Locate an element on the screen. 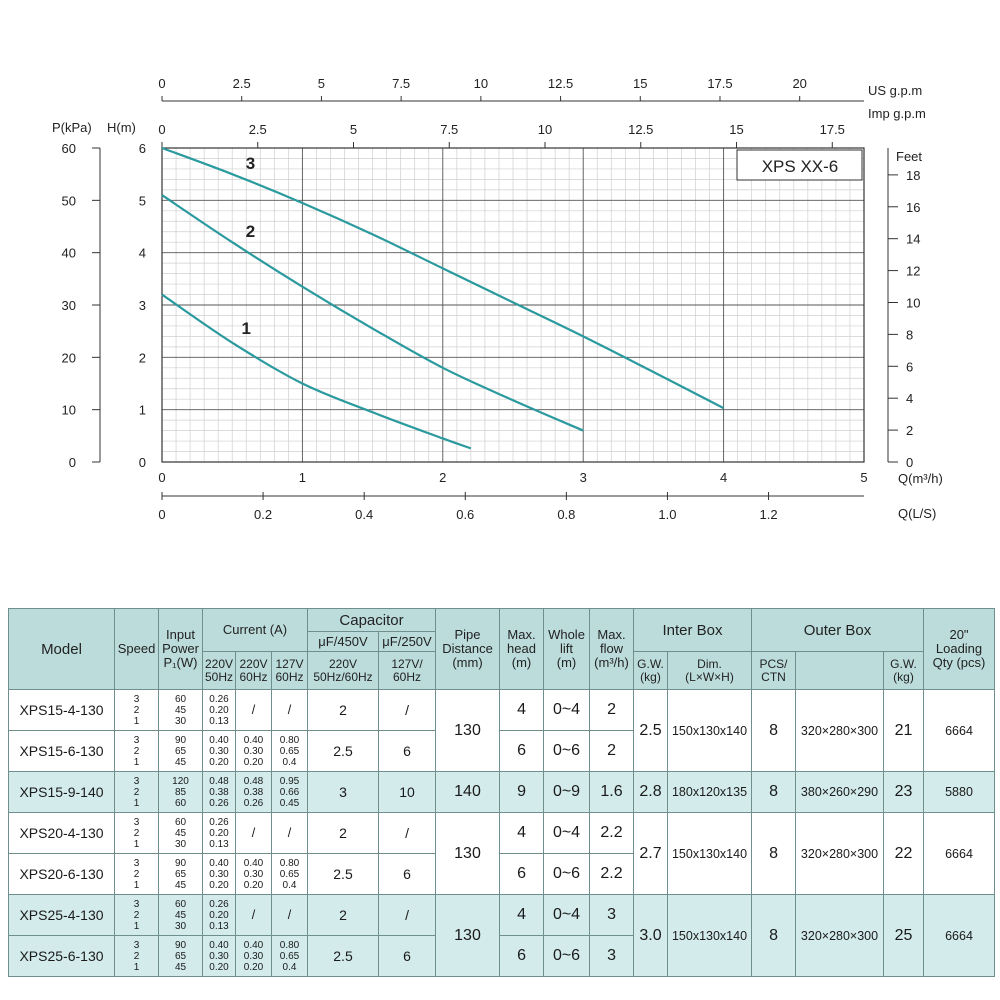  cell-current-220-50: 0.26 0.20 0.13 is located at coordinates (219, 833).